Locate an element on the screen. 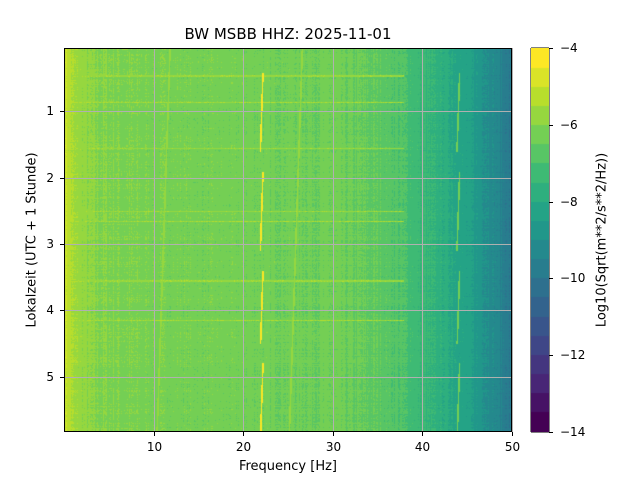 The width and height of the screenshot is (640, 480). x-tick-label: 50 is located at coordinates (512, 447).